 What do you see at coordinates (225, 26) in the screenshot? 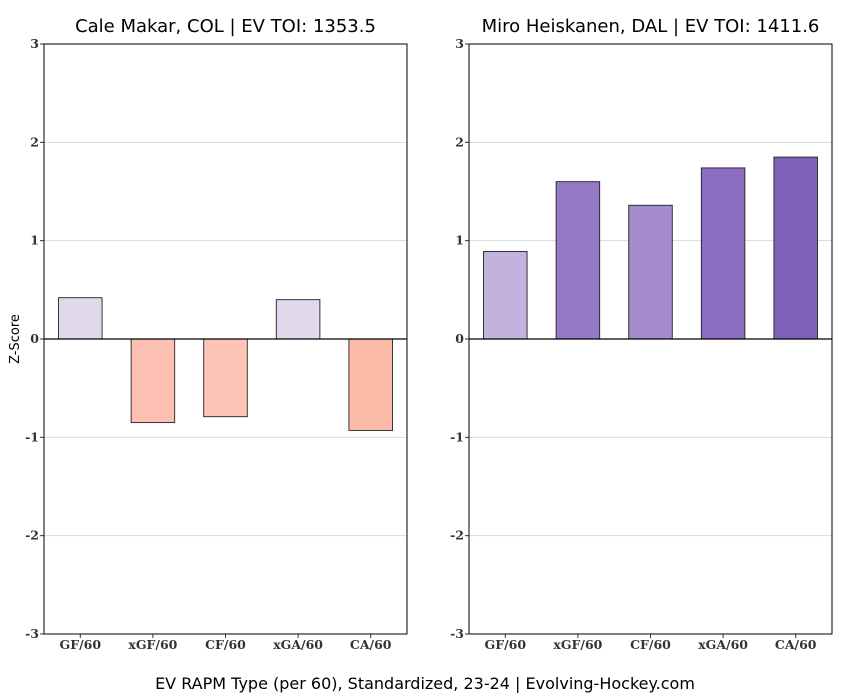
I see `panel-title: Cale Makar, COL | EV TOI: 1353.5` at bounding box center [225, 26].